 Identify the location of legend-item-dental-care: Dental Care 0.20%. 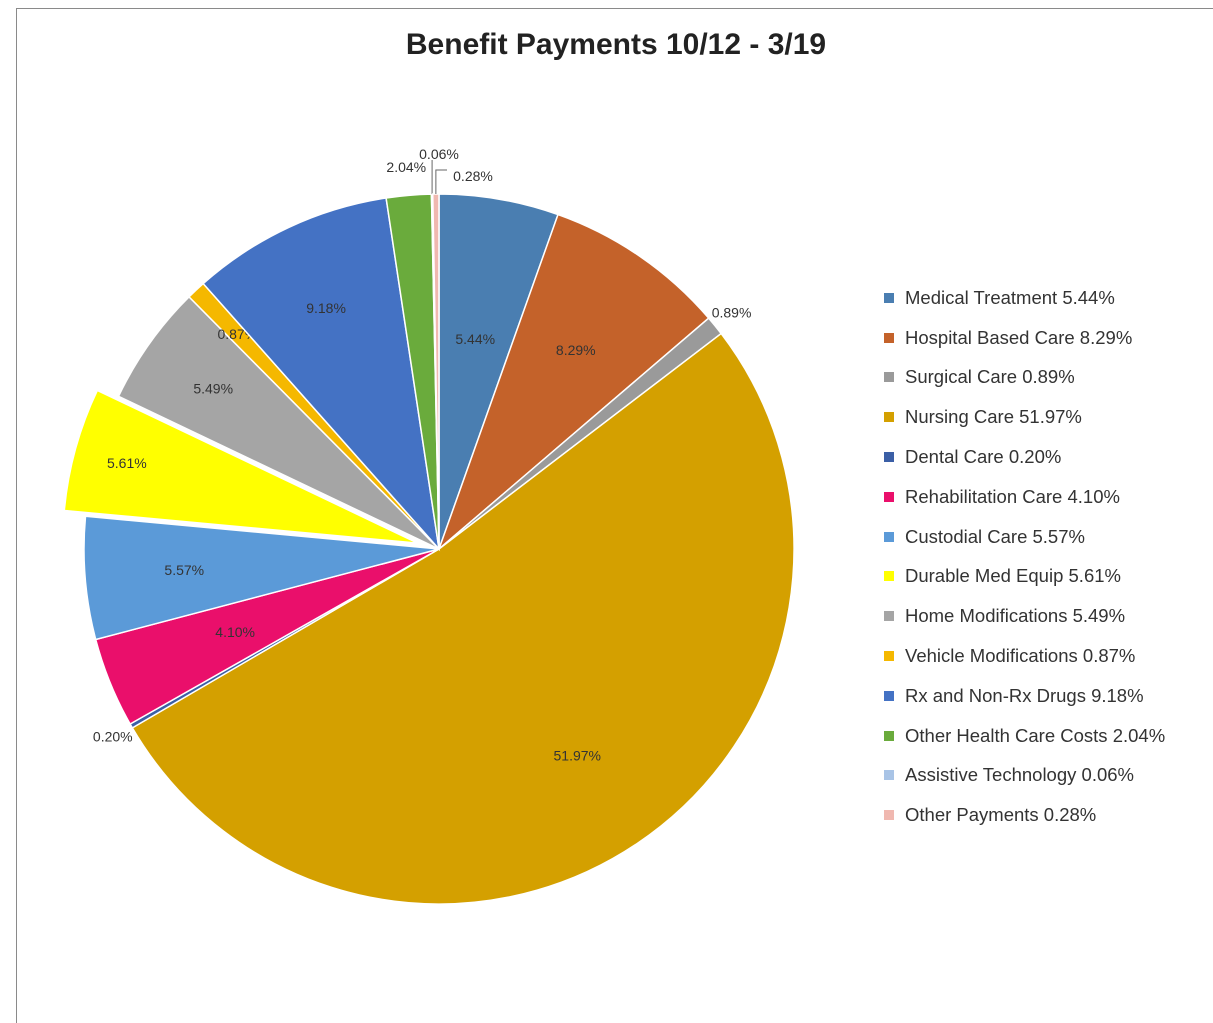
(1024, 457).